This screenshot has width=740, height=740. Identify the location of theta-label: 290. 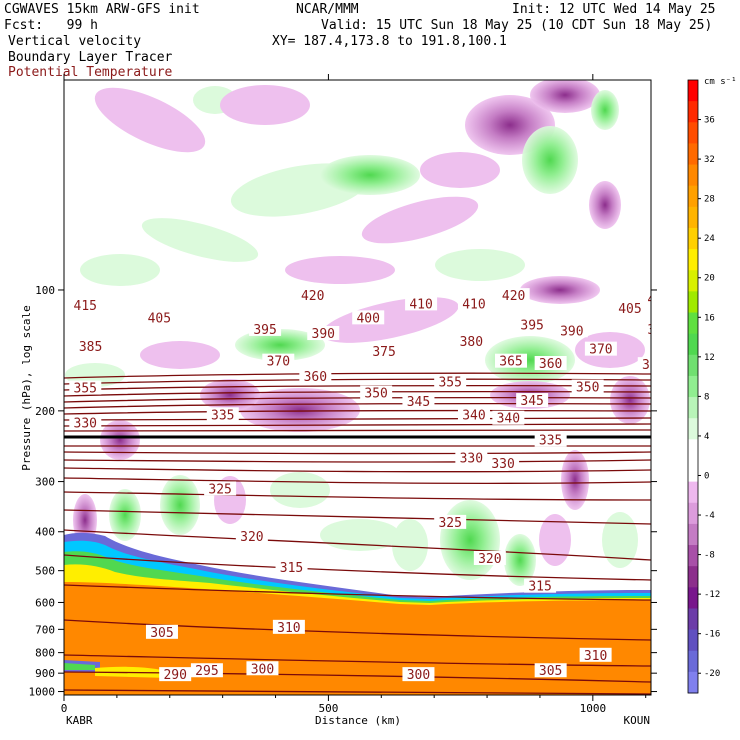
(174, 675).